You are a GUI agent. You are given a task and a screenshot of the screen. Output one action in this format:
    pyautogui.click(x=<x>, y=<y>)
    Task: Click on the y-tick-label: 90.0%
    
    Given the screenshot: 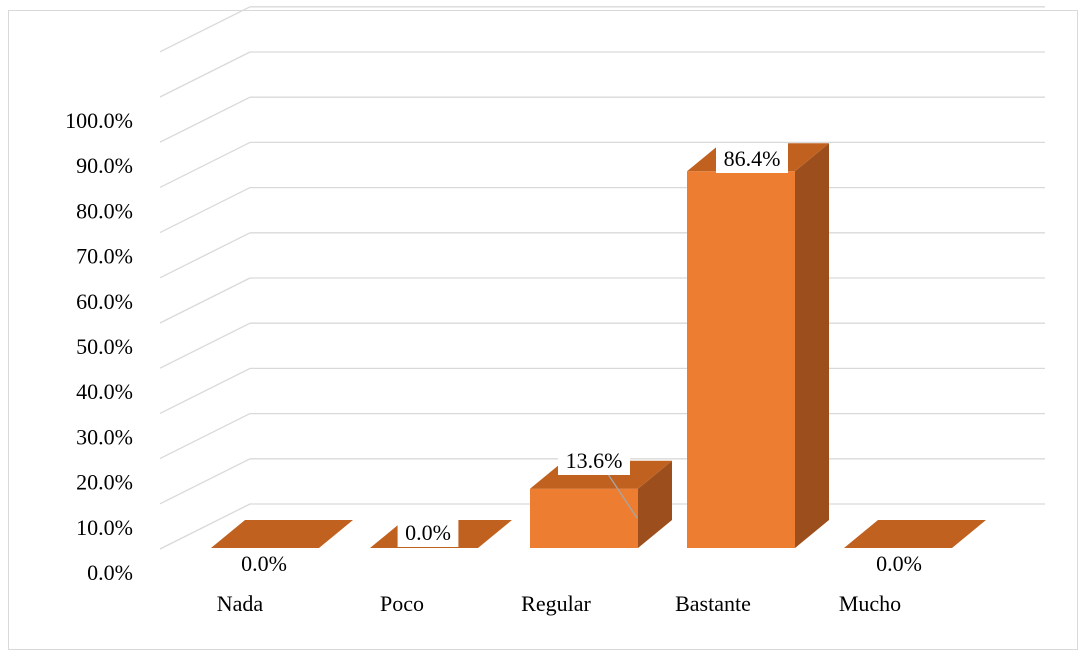 What is the action you would take?
    pyautogui.click(x=104, y=165)
    